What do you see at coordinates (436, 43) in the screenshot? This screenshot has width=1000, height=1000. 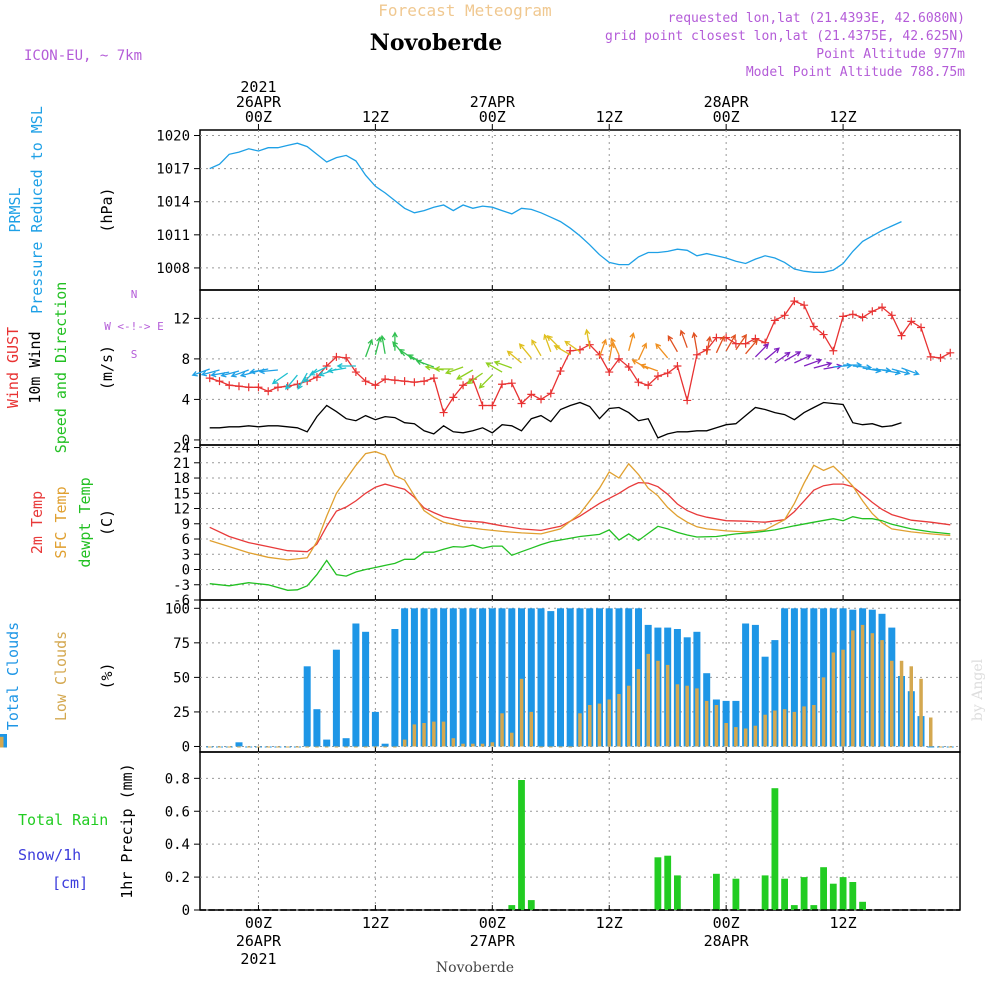 I see `station-title: Novoberde` at bounding box center [436, 43].